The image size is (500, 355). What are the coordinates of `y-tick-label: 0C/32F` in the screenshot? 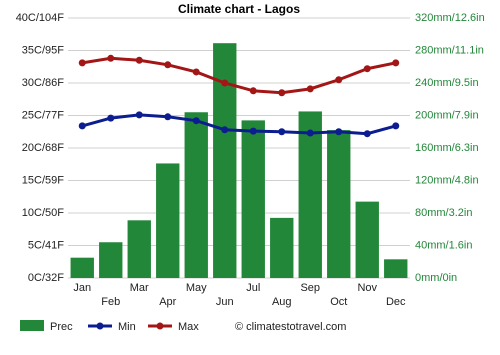 It's located at (46, 278).